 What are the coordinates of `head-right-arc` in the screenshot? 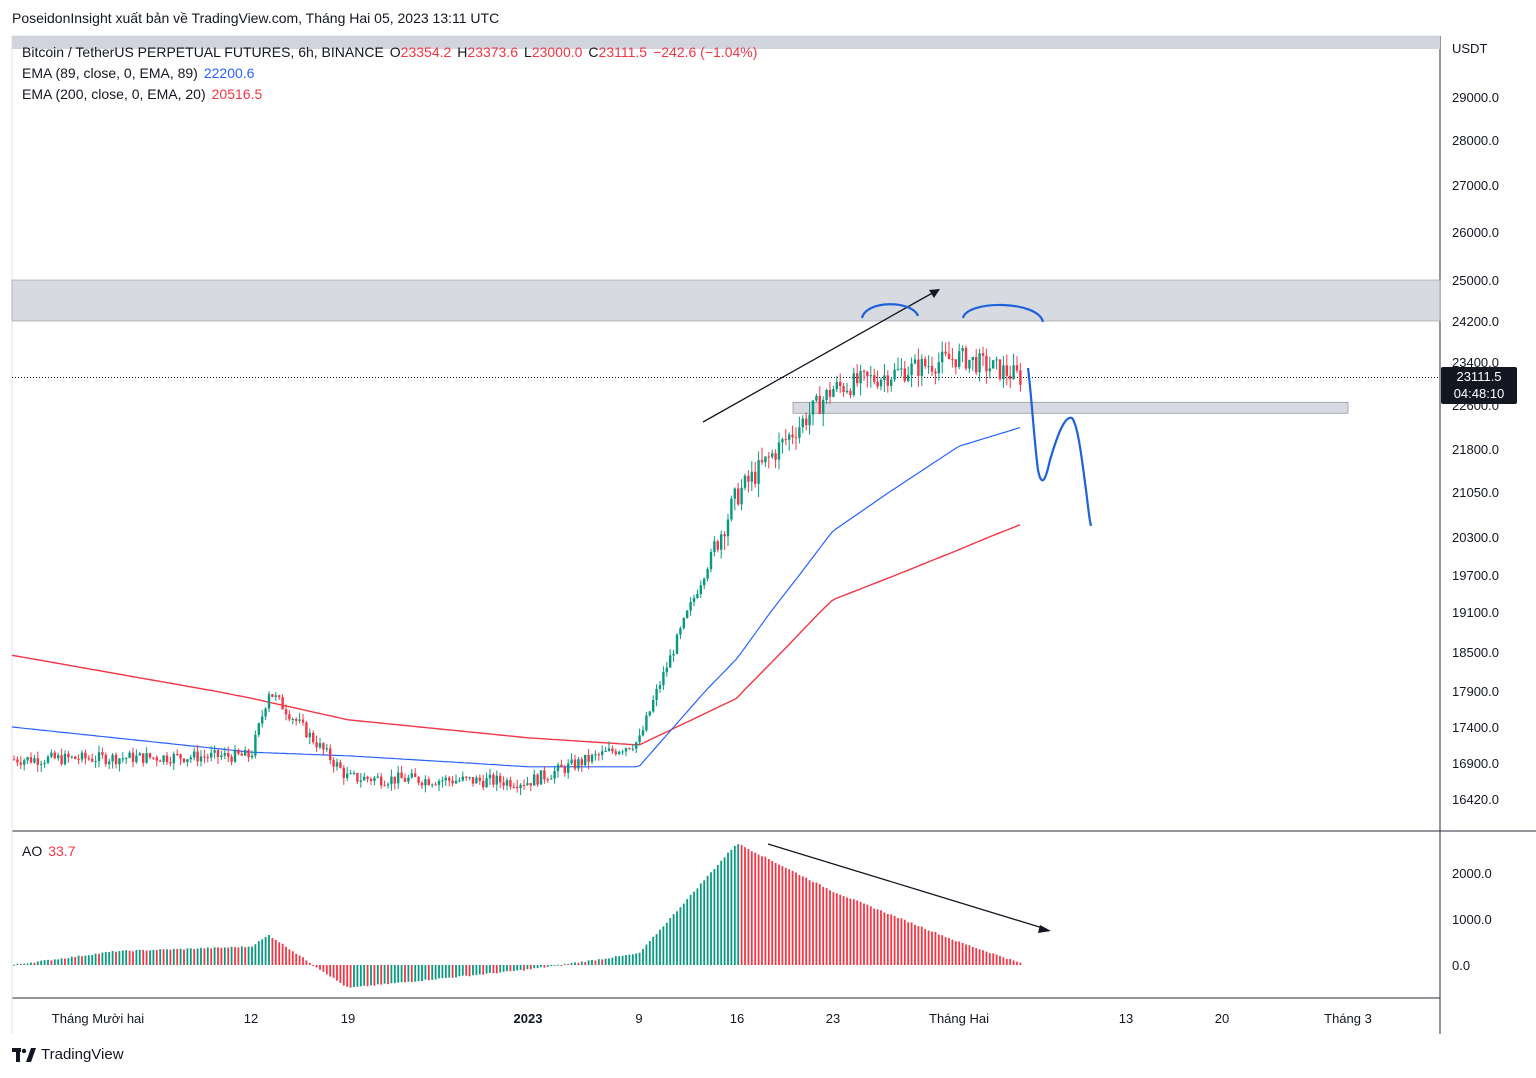 It's located at (1003, 313).